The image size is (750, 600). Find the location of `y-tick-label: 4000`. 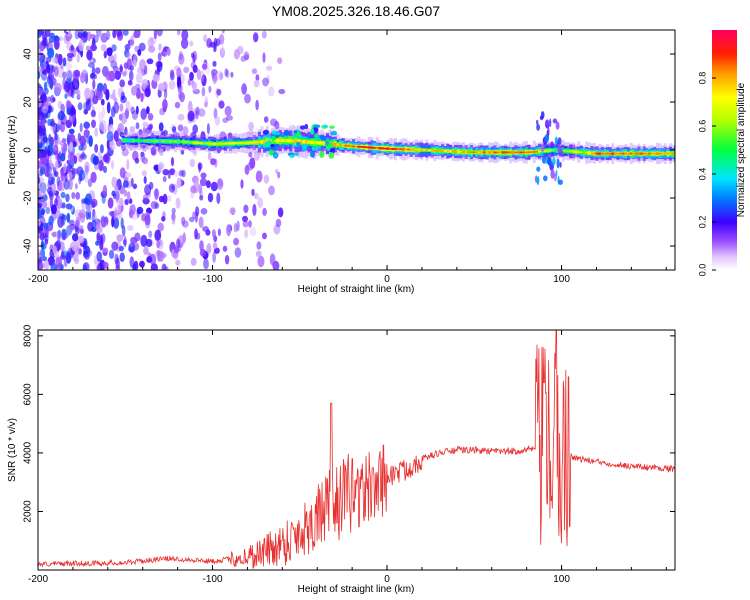

y-tick-label: 4000 is located at coordinates (28, 452).